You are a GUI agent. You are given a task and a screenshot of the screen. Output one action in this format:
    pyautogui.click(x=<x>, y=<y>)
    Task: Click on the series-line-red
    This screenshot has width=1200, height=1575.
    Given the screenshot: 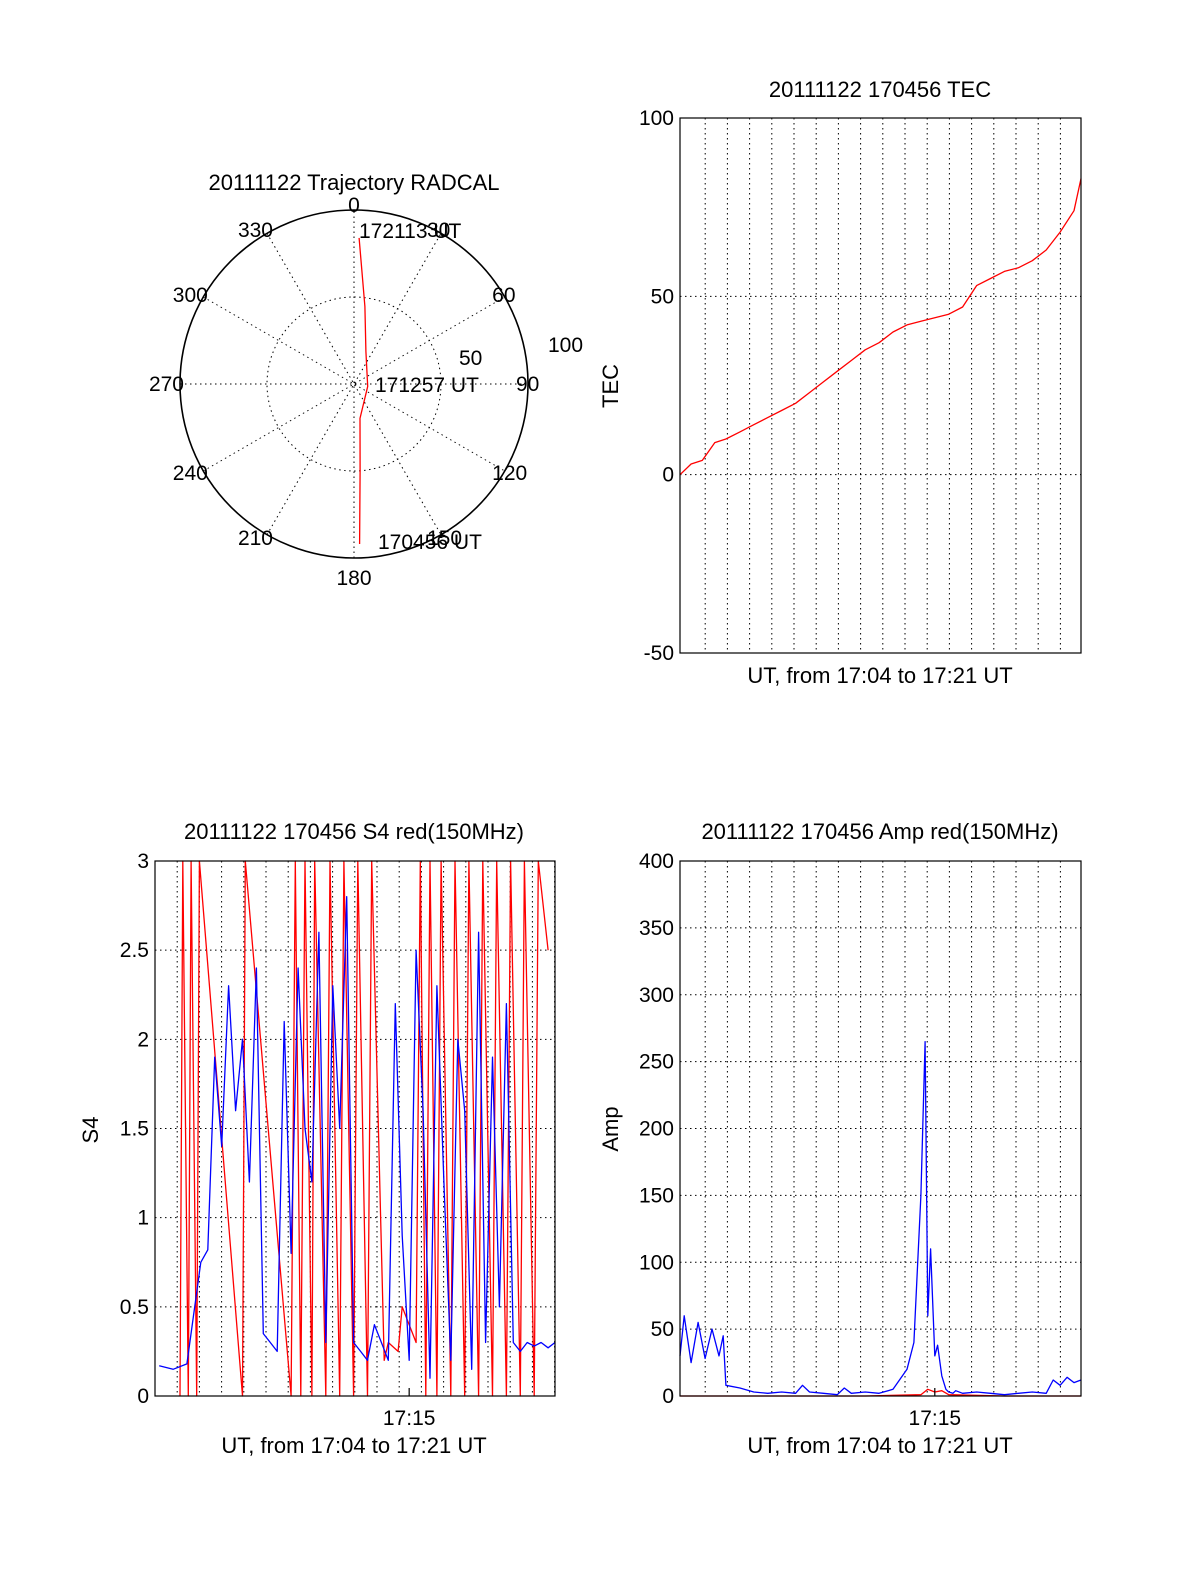 What is the action you would take?
    pyautogui.click(x=880, y=327)
    